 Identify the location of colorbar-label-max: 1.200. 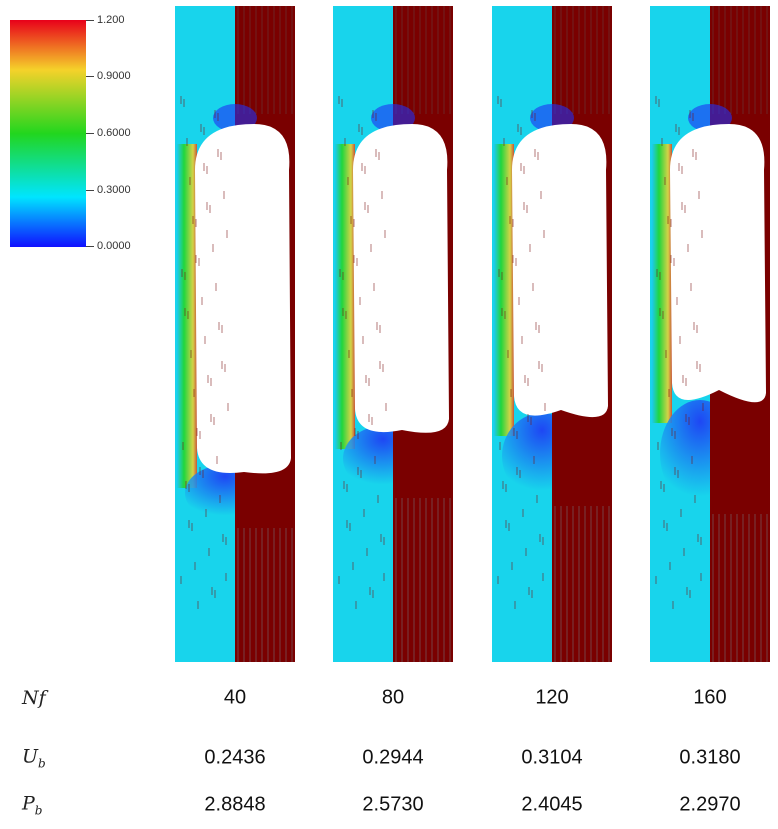
(111, 20).